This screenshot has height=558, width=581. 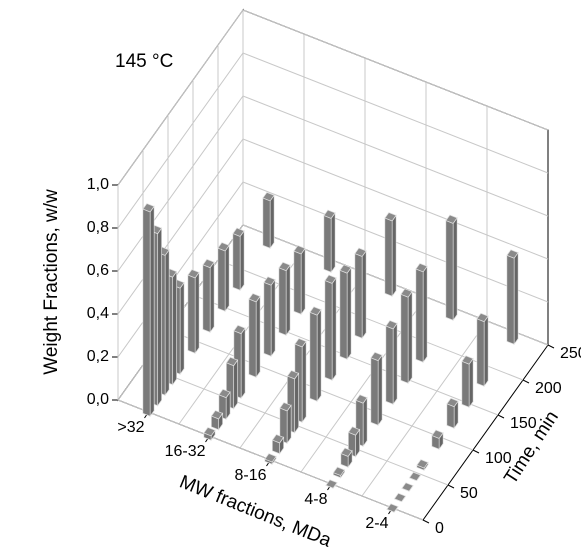 What do you see at coordinates (469, 493) in the screenshot?
I see `x-tick-label: 50` at bounding box center [469, 493].